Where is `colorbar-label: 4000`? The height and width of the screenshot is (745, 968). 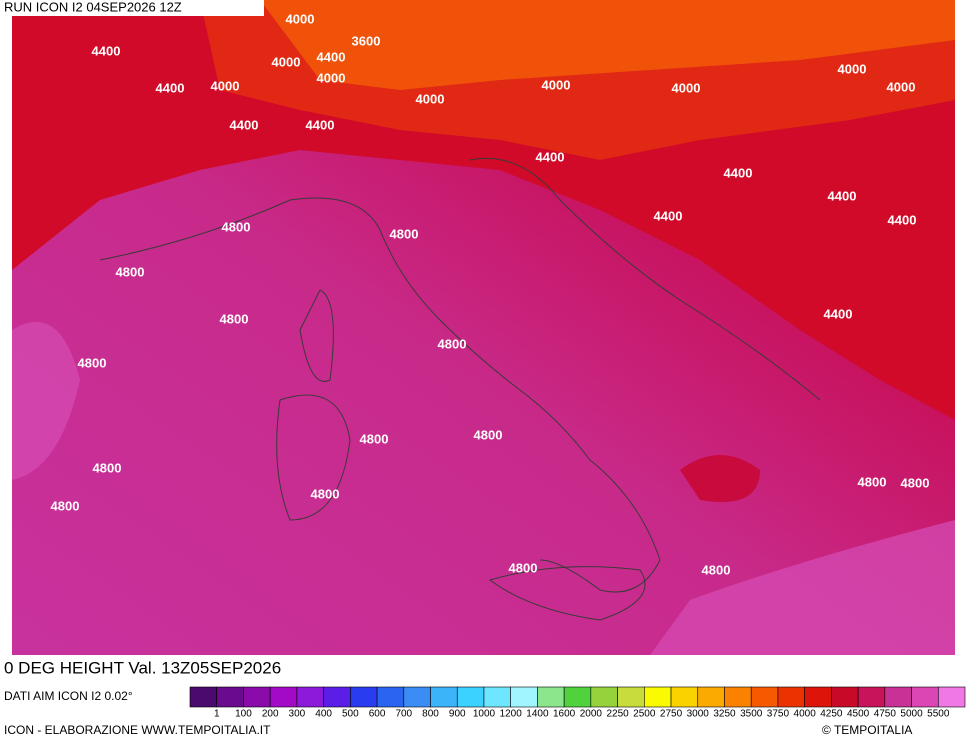
colorbar-label: 4000 is located at coordinates (805, 714).